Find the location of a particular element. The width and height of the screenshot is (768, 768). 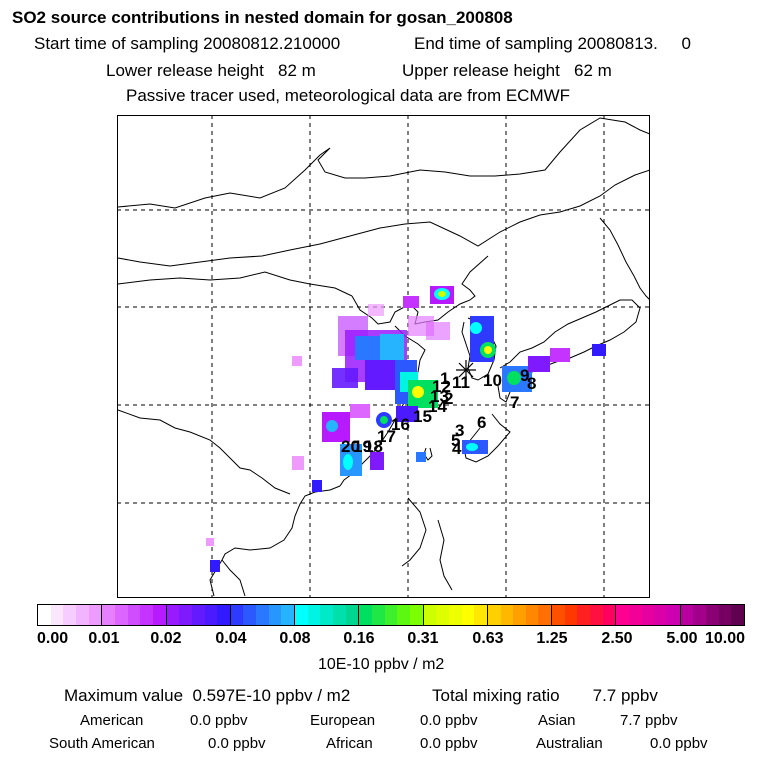

site-label-11: 11 is located at coordinates (461, 382).